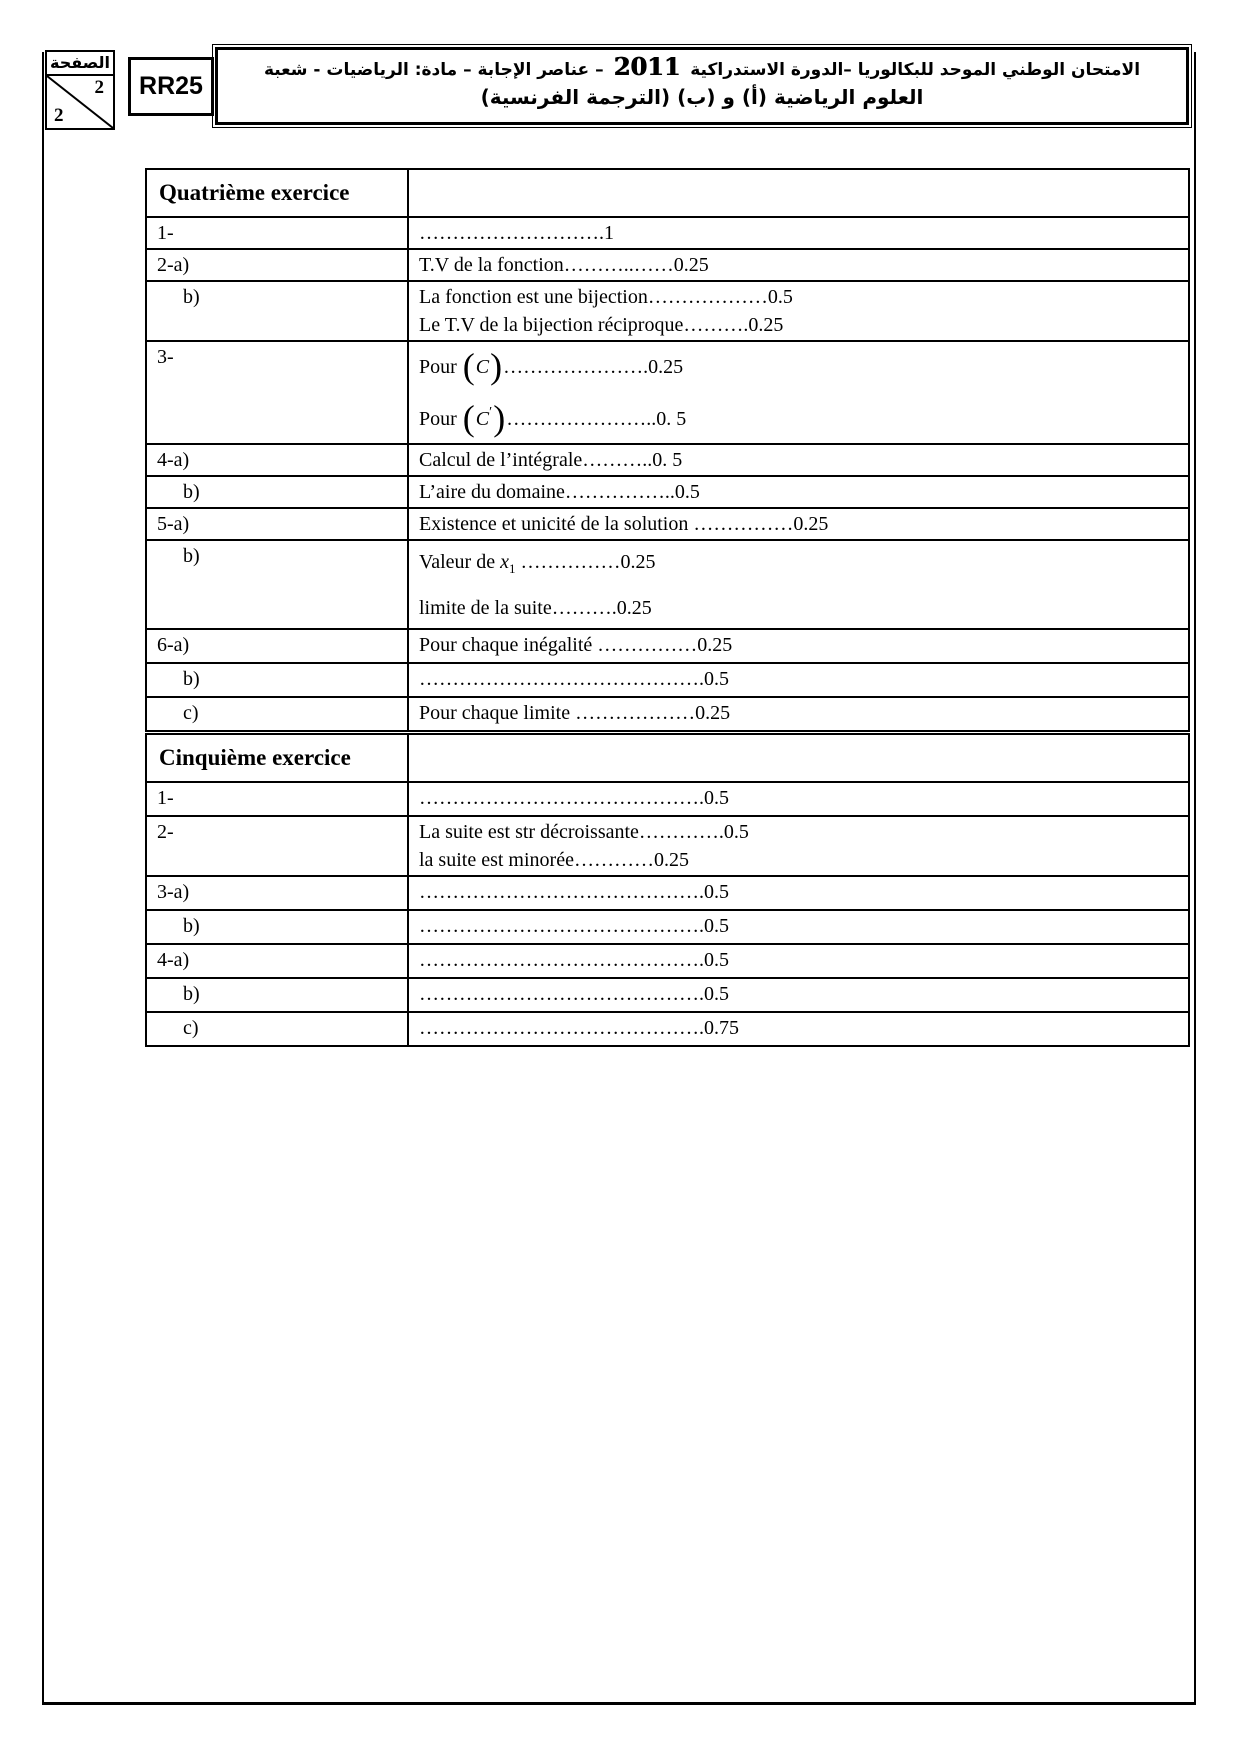  I want to click on row-text: Pour chaque inégalité ……………0.25, so click(576, 645).